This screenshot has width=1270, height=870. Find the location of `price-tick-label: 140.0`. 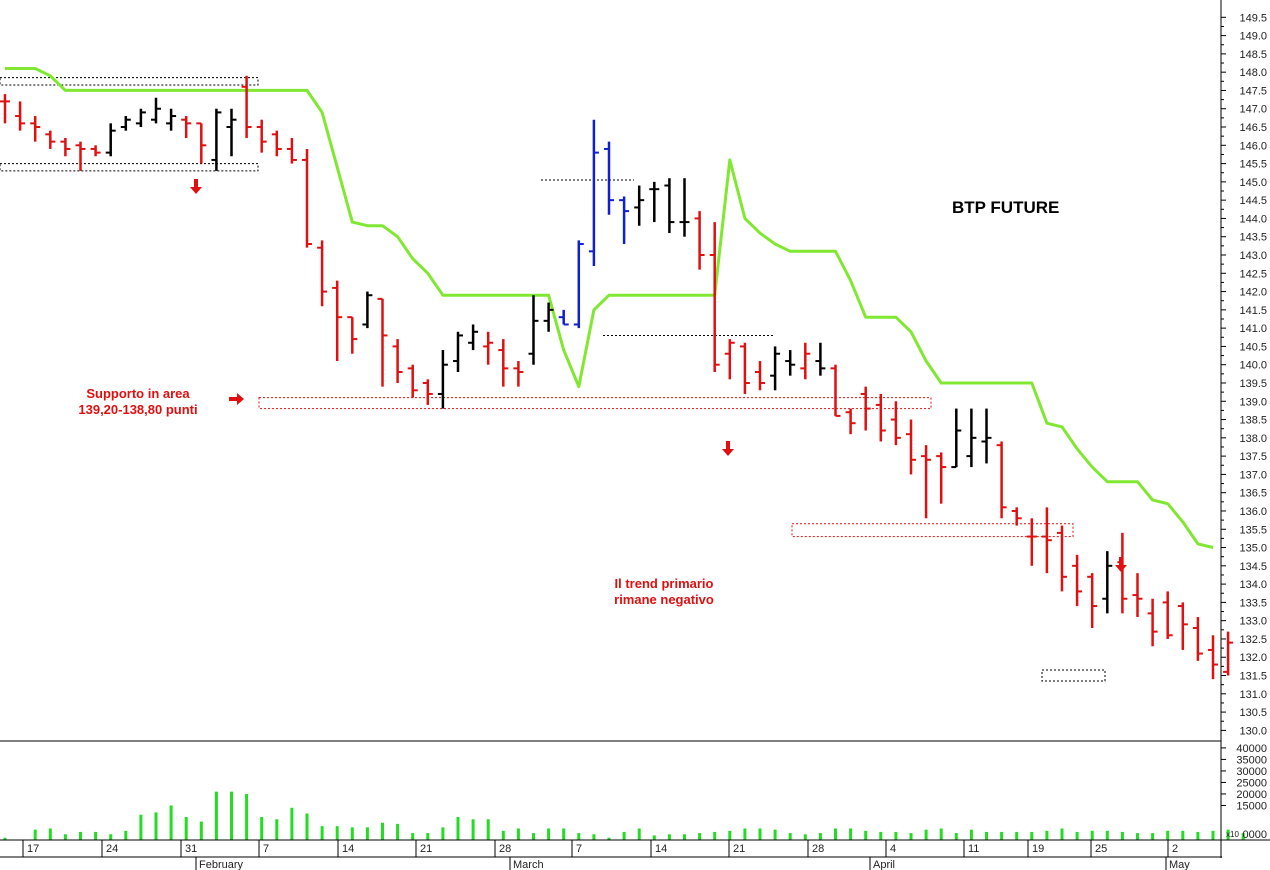

price-tick-label: 140.0 is located at coordinates (1253, 366).